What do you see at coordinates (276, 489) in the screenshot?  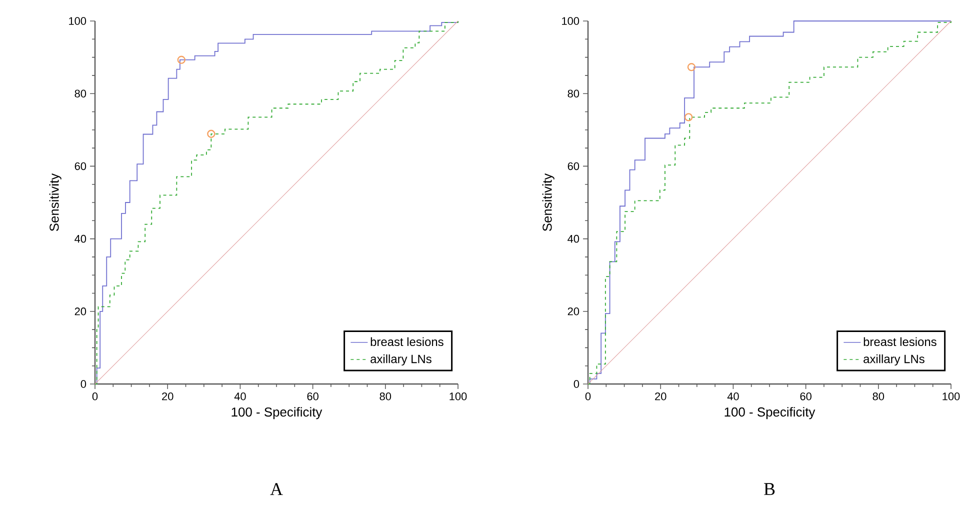 I see `text: A` at bounding box center [276, 489].